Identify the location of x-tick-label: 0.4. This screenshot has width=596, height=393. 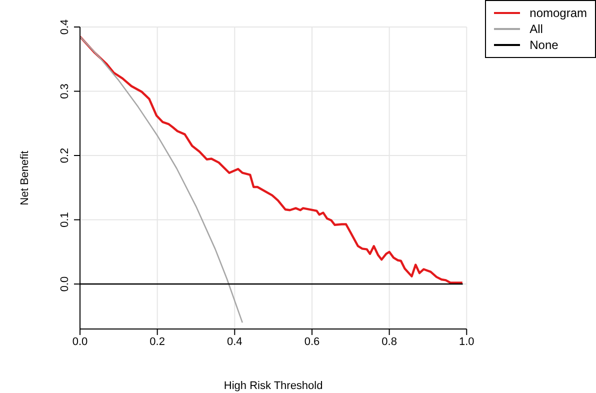
(234, 342).